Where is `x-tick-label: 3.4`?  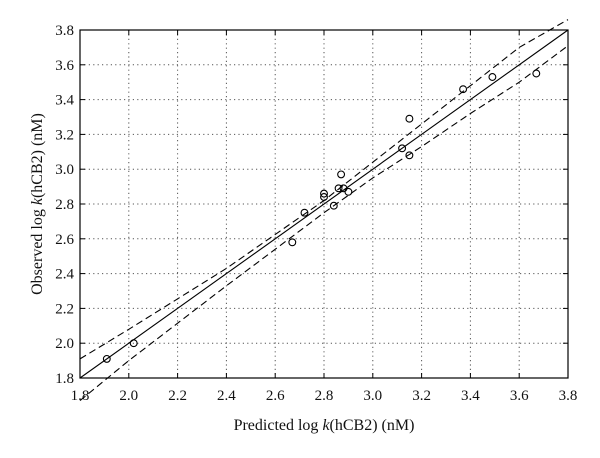
x-tick-label: 3.4 is located at coordinates (470, 396).